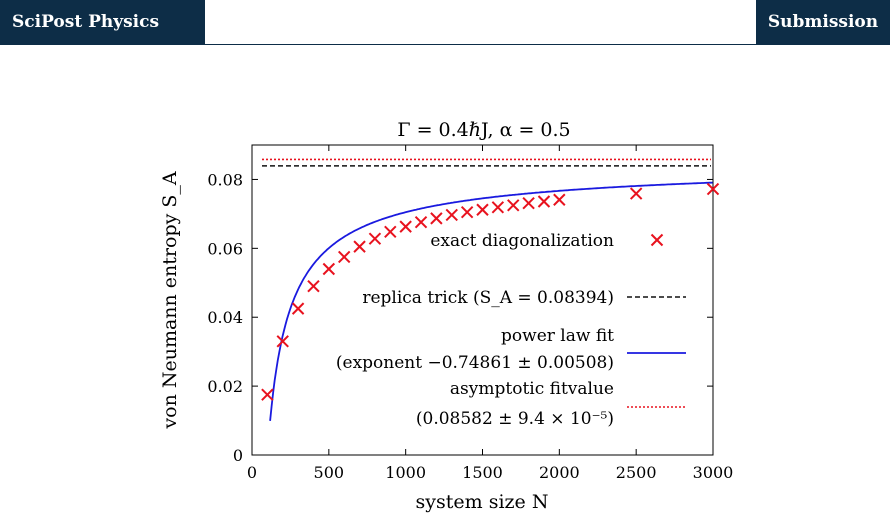 The width and height of the screenshot is (896, 524). I want to click on y-tick-label: 0.04, so click(225, 317).